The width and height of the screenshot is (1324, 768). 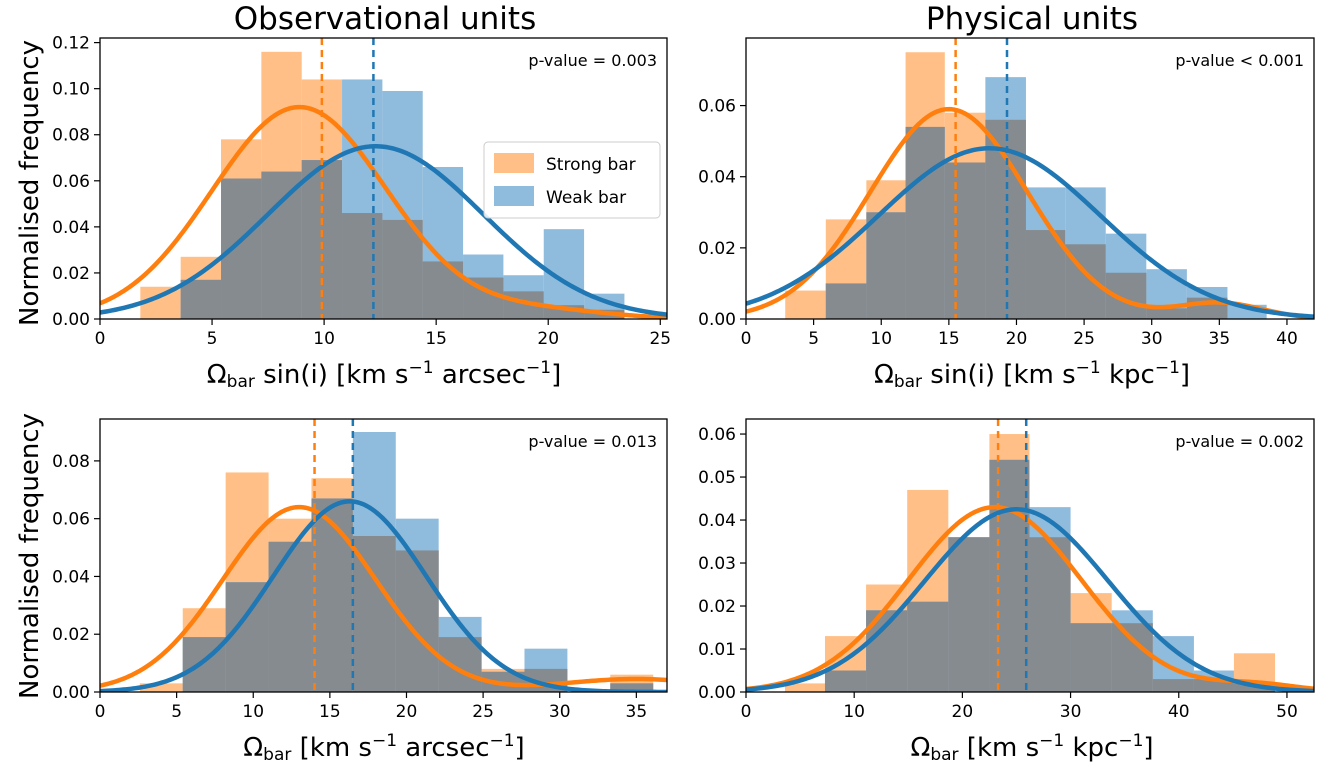 I want to click on y-tick-label: 0.10, so click(x=71, y=90).